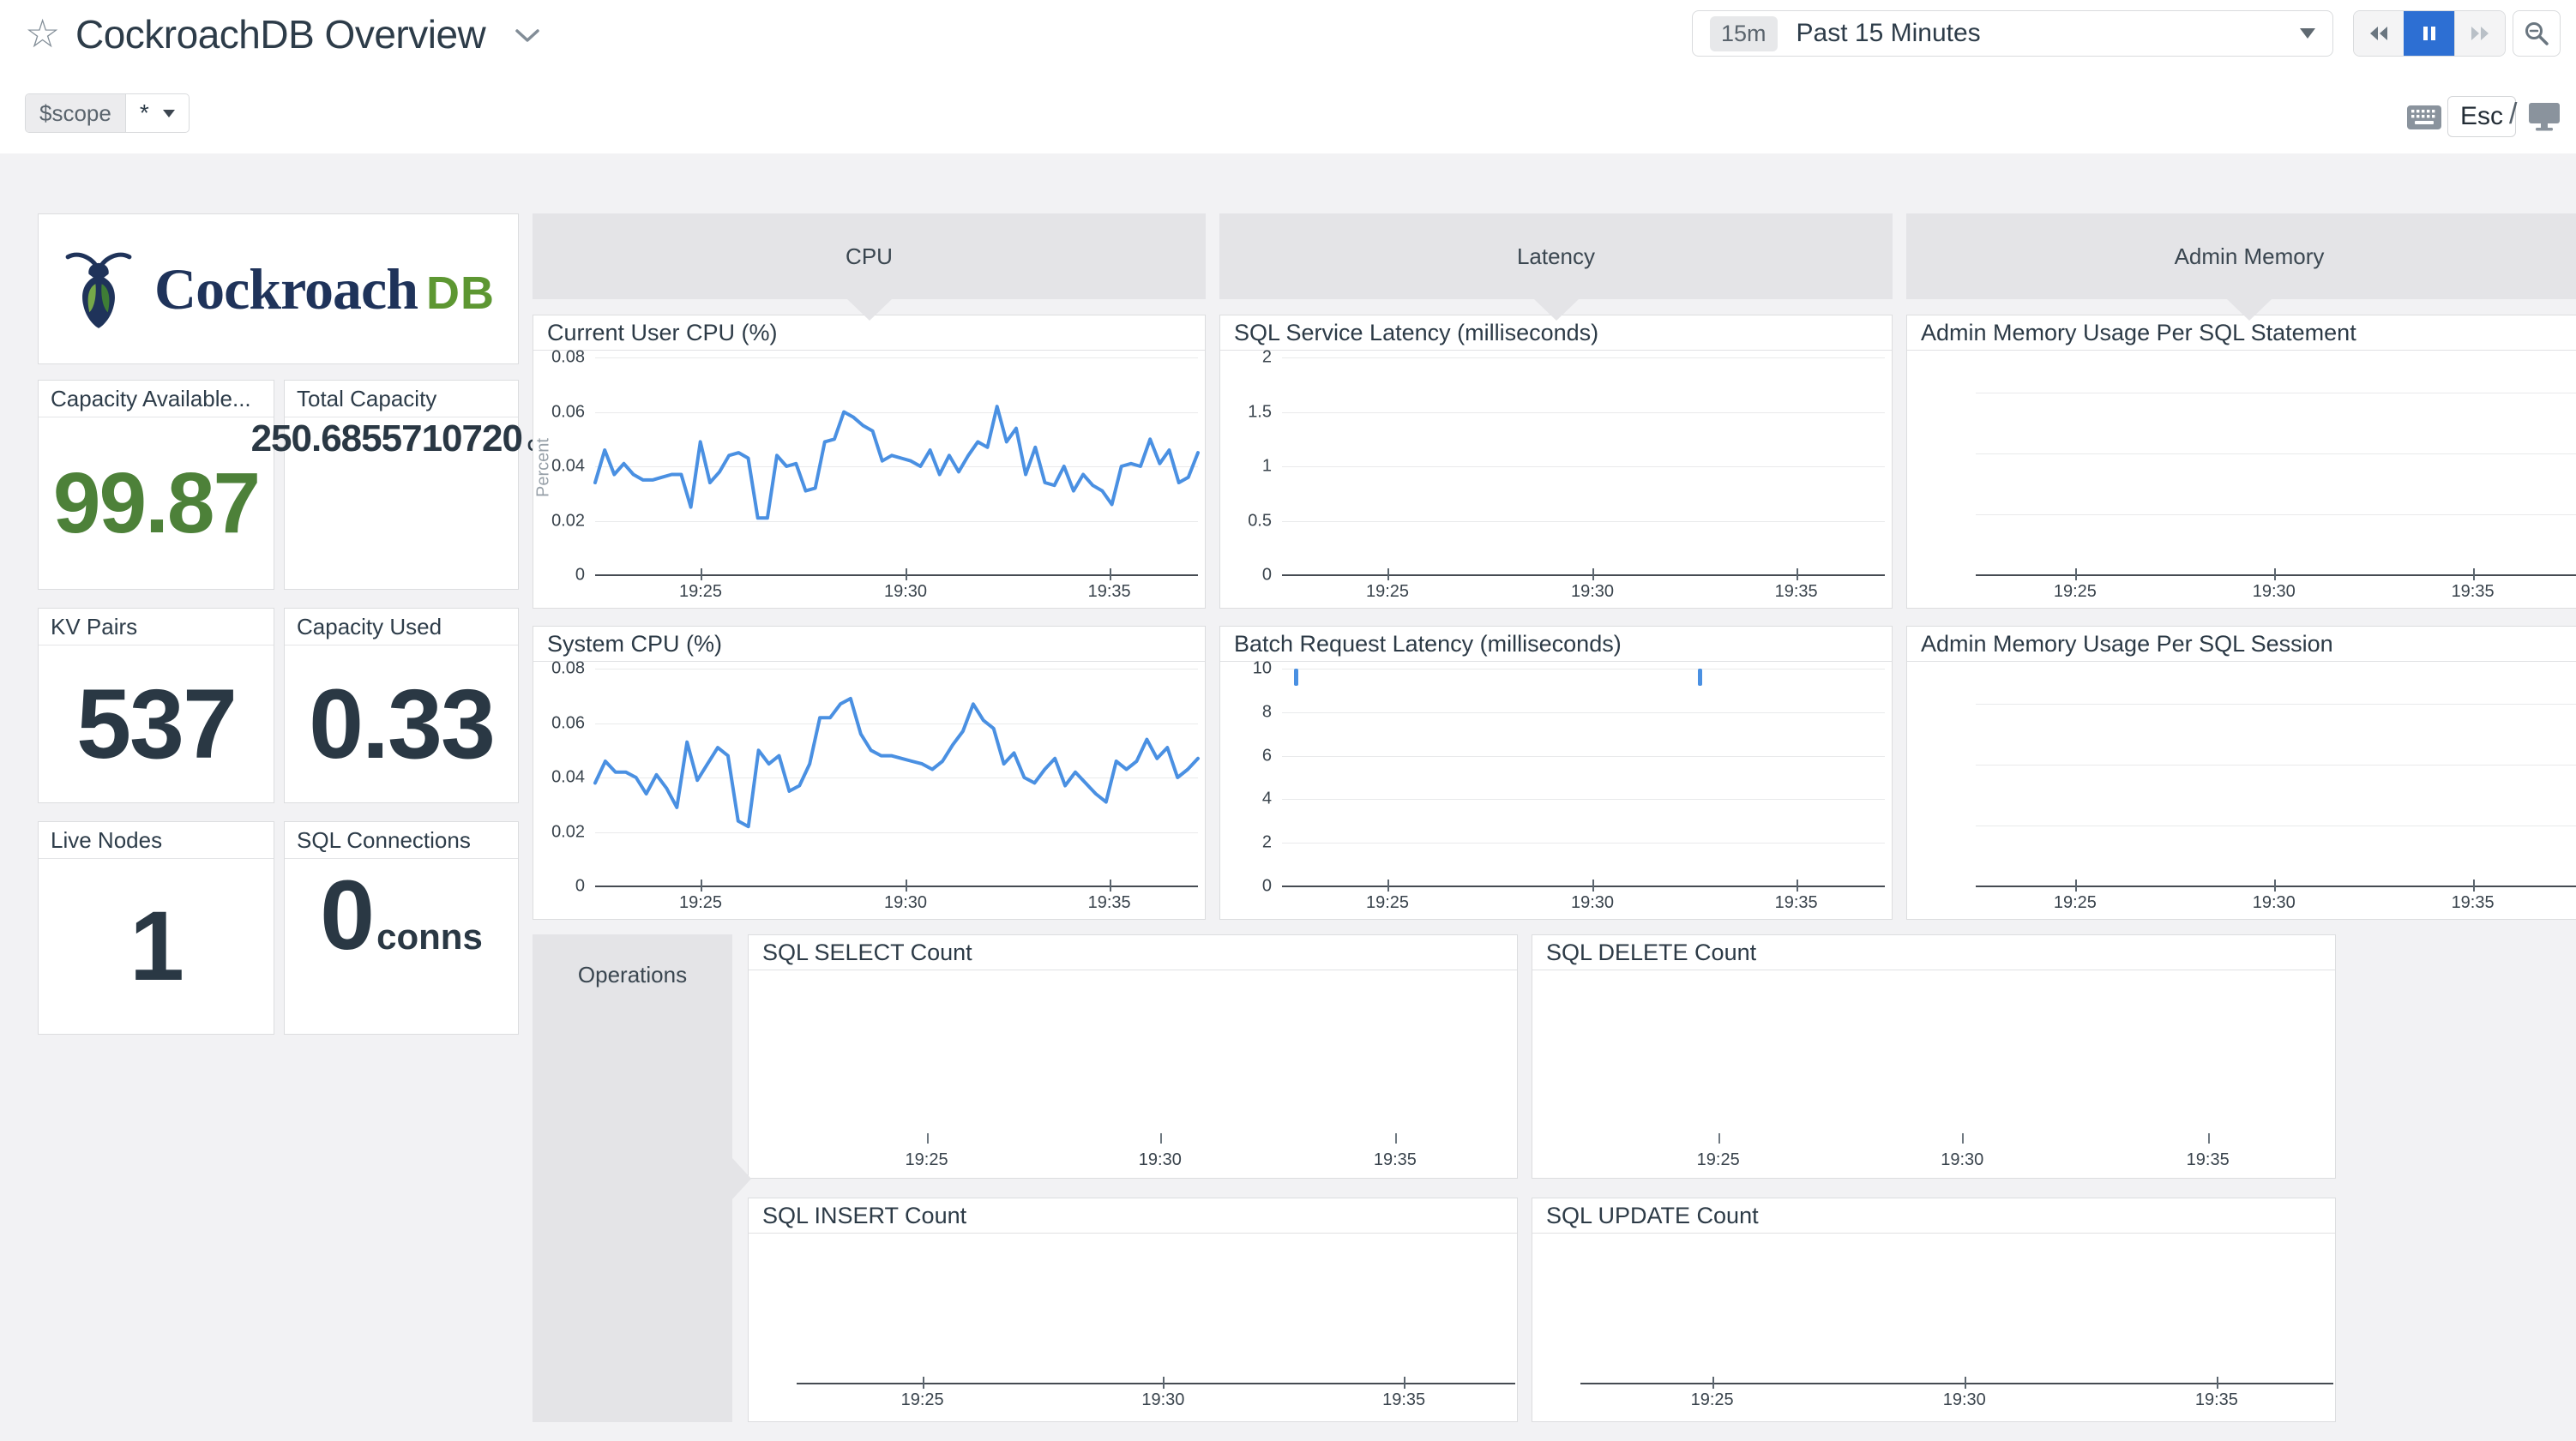  What do you see at coordinates (568, 668) in the screenshot?
I see `y-tick-label: 0.08` at bounding box center [568, 668].